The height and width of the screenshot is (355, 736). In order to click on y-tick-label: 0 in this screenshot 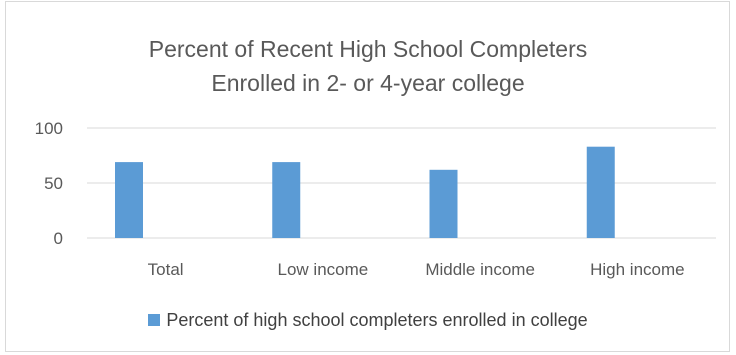, I will do `click(58, 238)`.